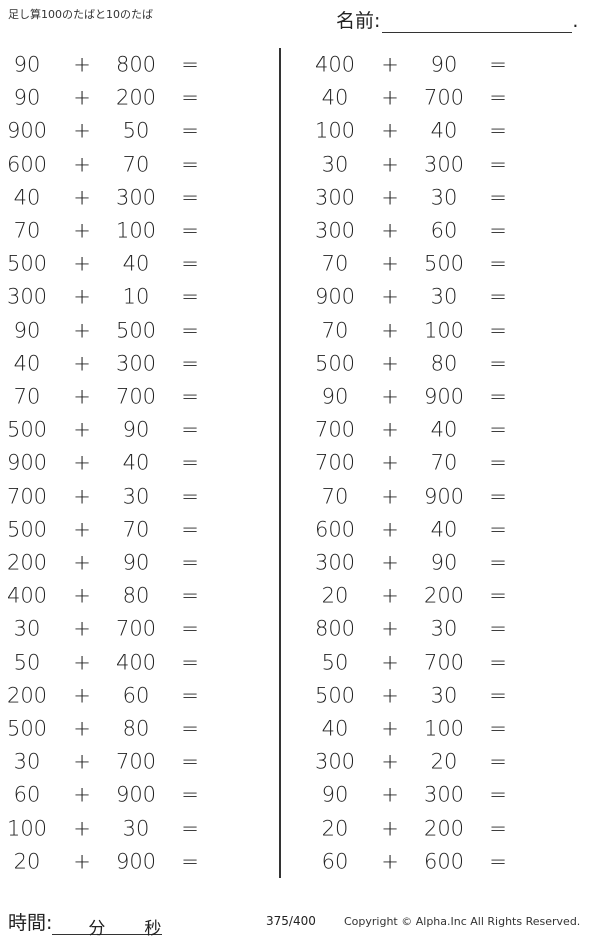 The height and width of the screenshot is (939, 600). What do you see at coordinates (335, 396) in the screenshot?
I see `addend-a: 90` at bounding box center [335, 396].